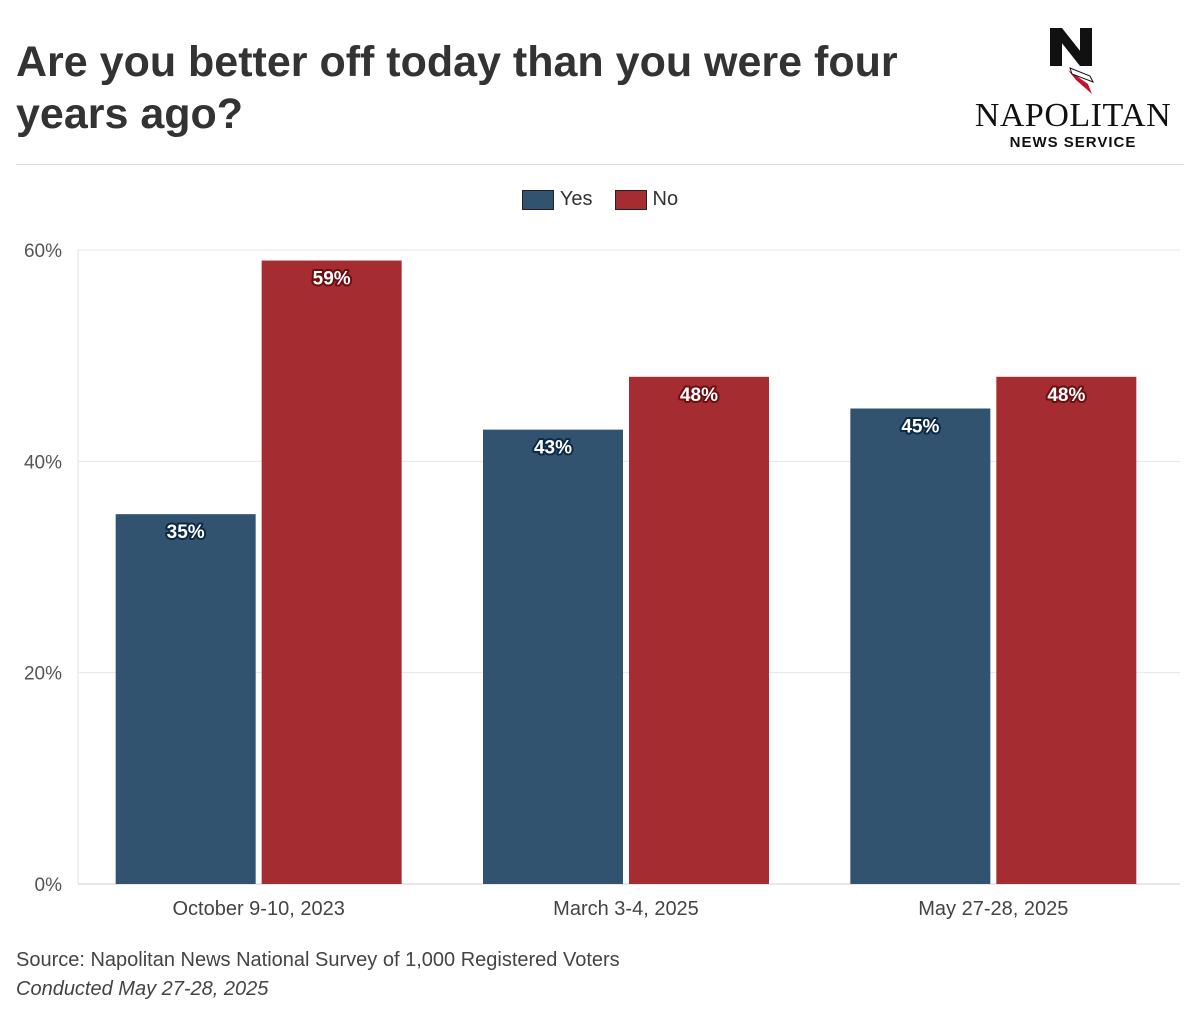 This screenshot has width=1200, height=1016. I want to click on x-tick-label: March 3-4, 2025, so click(626, 909).